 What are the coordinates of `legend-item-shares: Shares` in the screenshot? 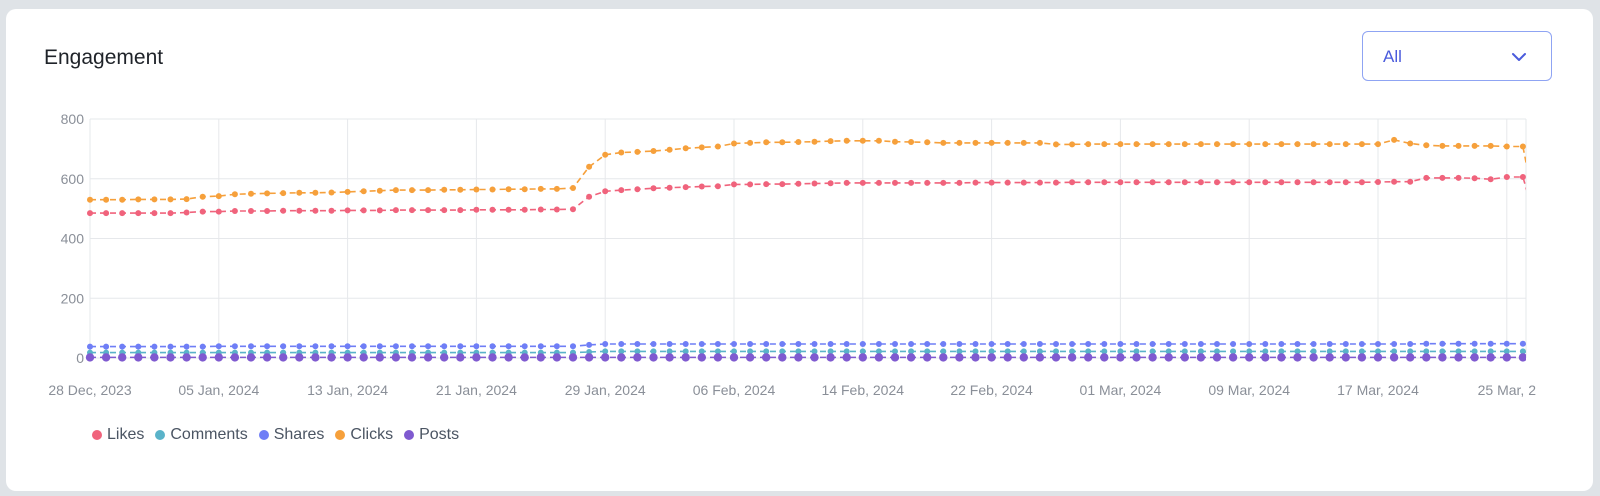 It's located at (291, 435).